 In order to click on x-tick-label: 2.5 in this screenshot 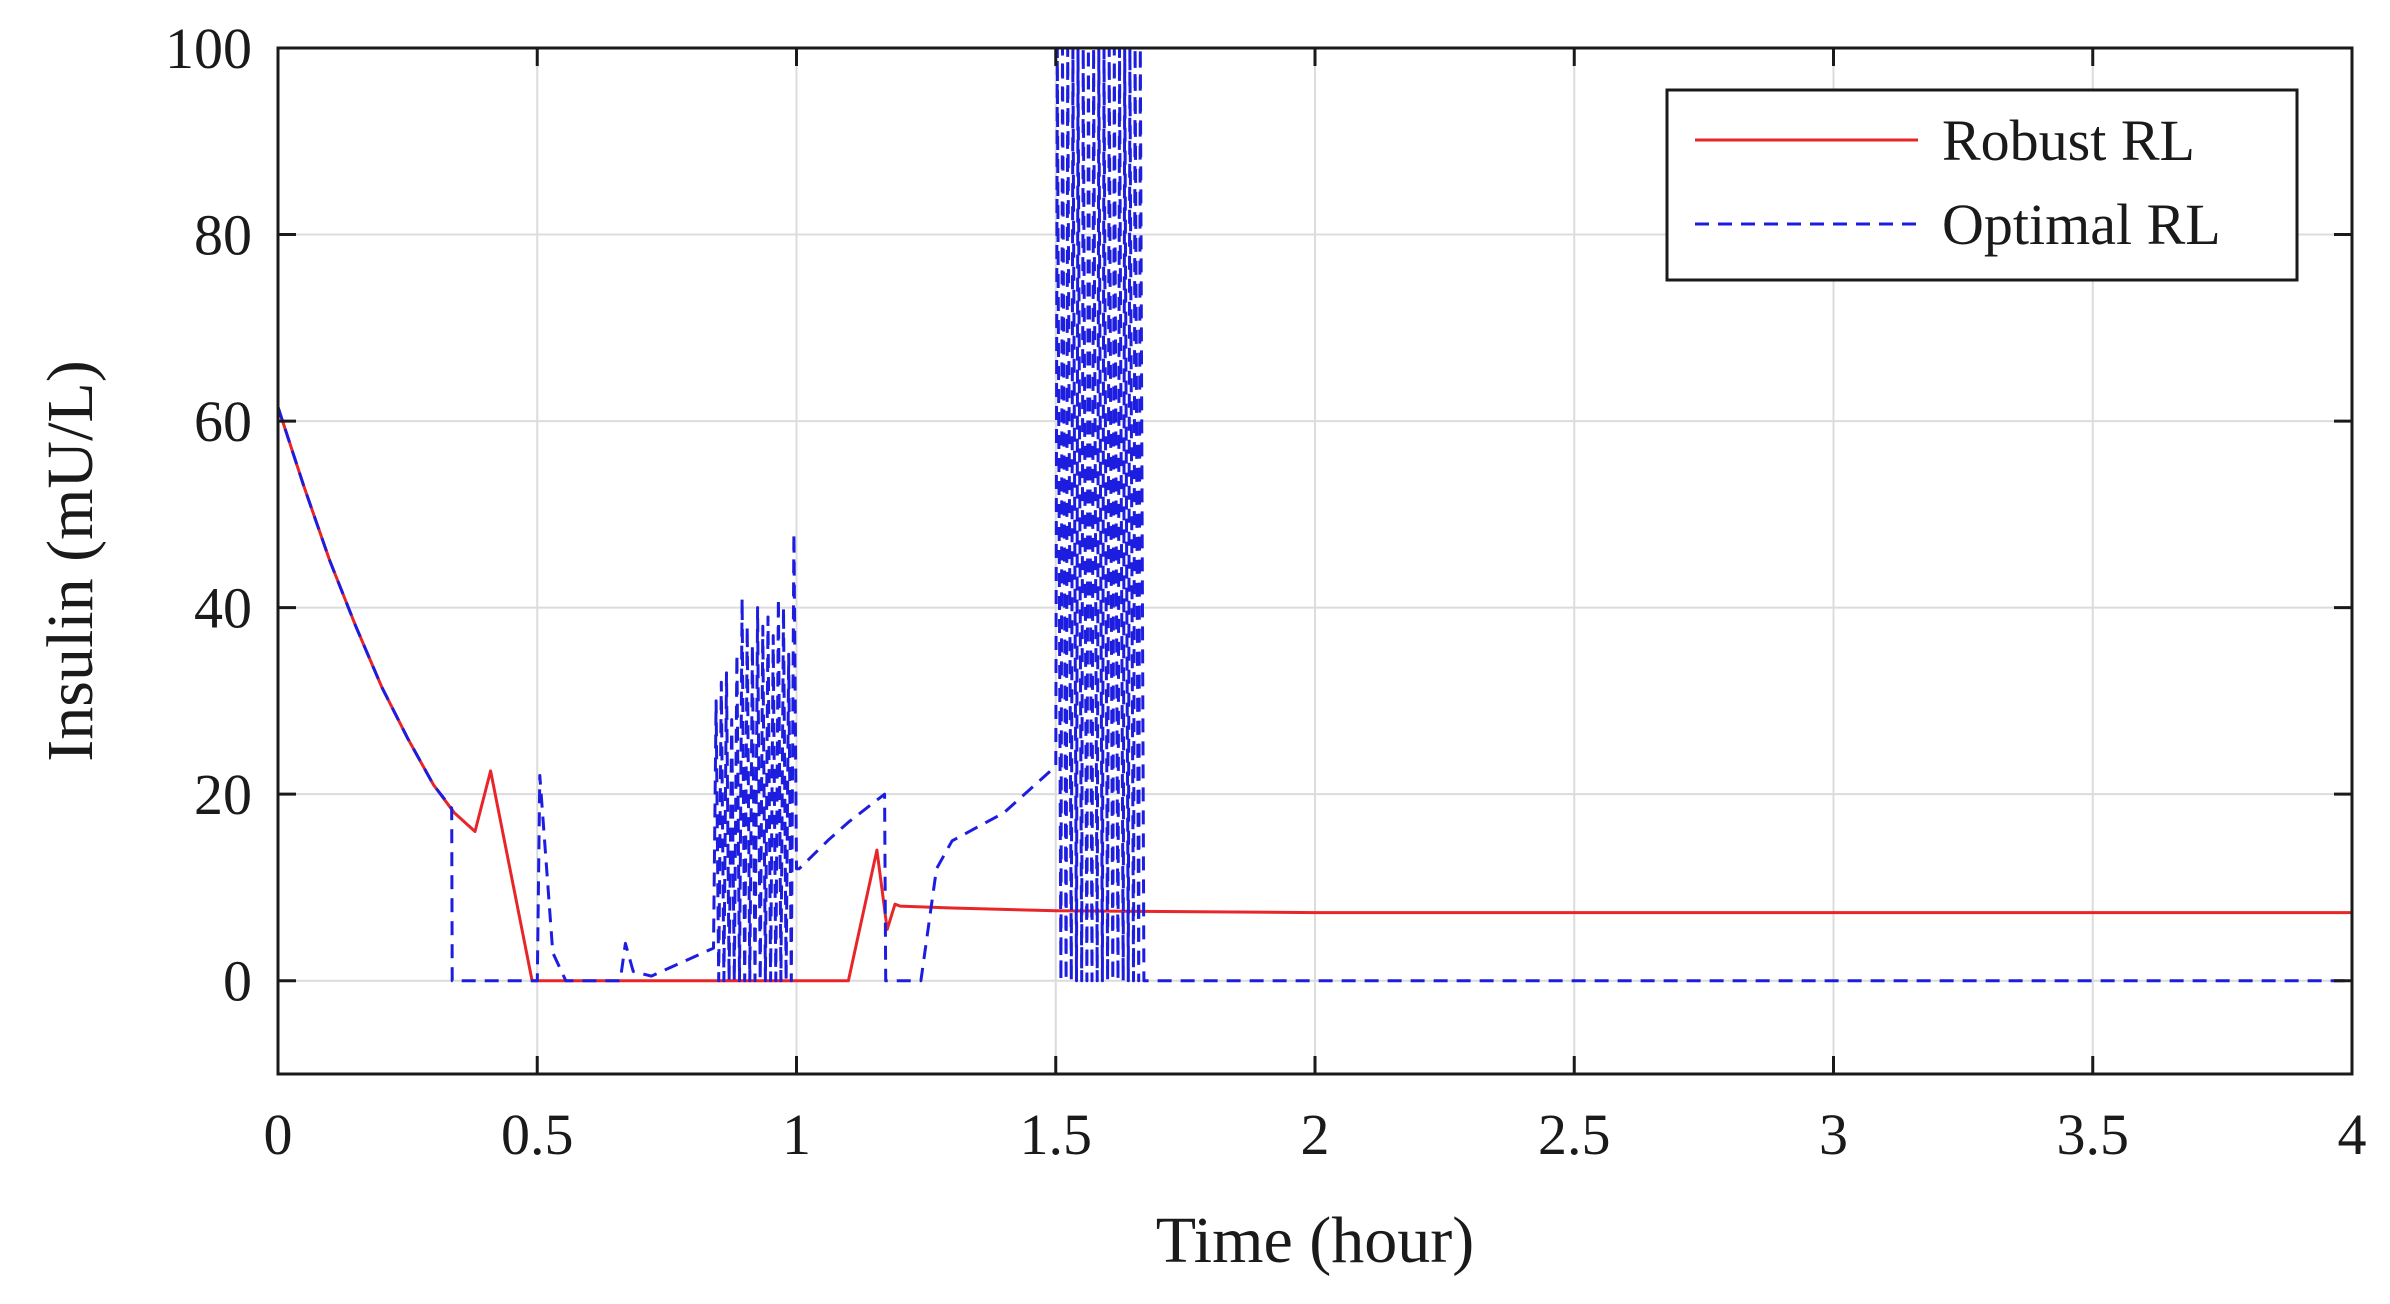, I will do `click(1574, 1134)`.